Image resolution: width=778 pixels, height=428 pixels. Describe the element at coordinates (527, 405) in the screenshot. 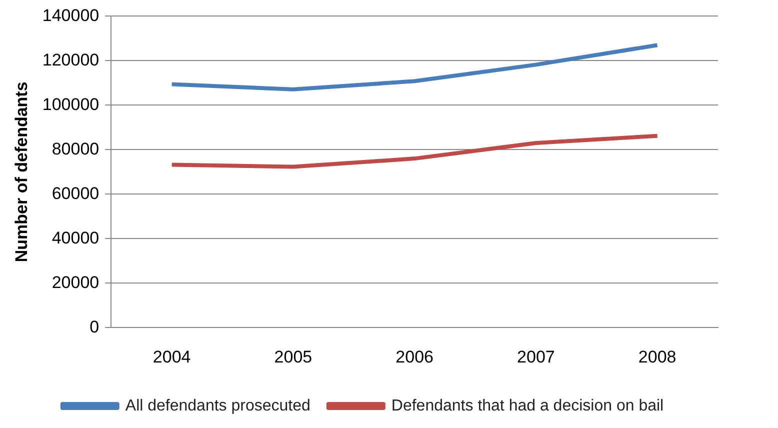

I see `legend-label: Defendants that had a decision on bail` at that location.